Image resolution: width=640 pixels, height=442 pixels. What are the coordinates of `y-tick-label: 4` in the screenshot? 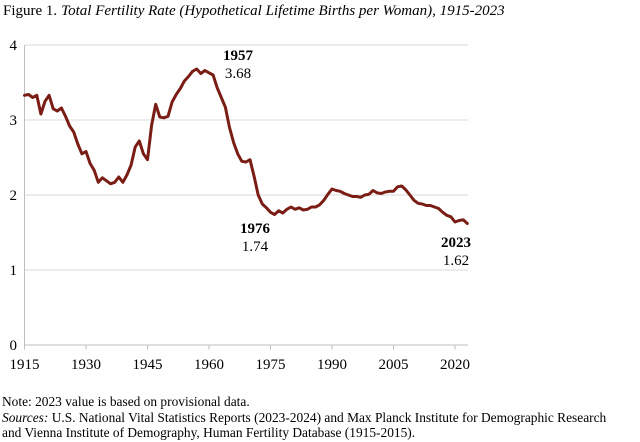 It's located at (14, 46).